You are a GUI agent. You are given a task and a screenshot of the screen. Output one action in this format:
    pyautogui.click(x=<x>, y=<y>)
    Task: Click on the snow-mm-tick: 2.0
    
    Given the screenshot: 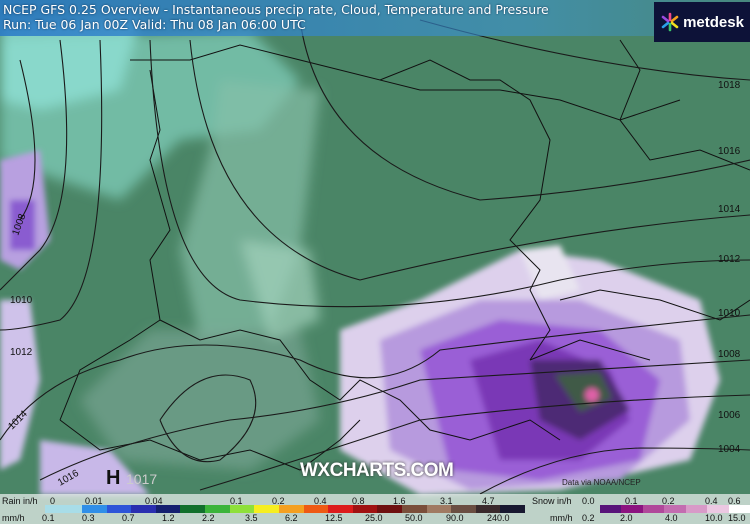 What is the action you would take?
    pyautogui.click(x=626, y=518)
    